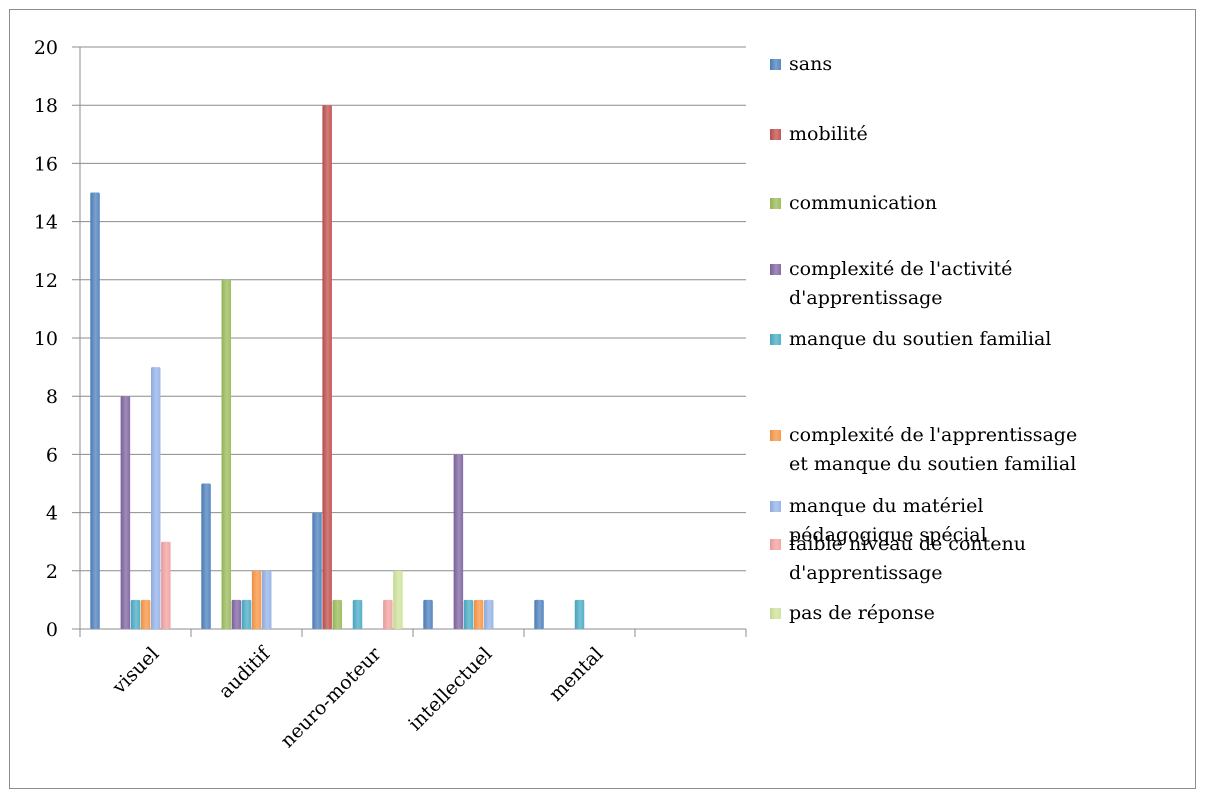 The height and width of the screenshot is (798, 1206). Describe the element at coordinates (52, 397) in the screenshot. I see `y-tick-label: 8` at that location.